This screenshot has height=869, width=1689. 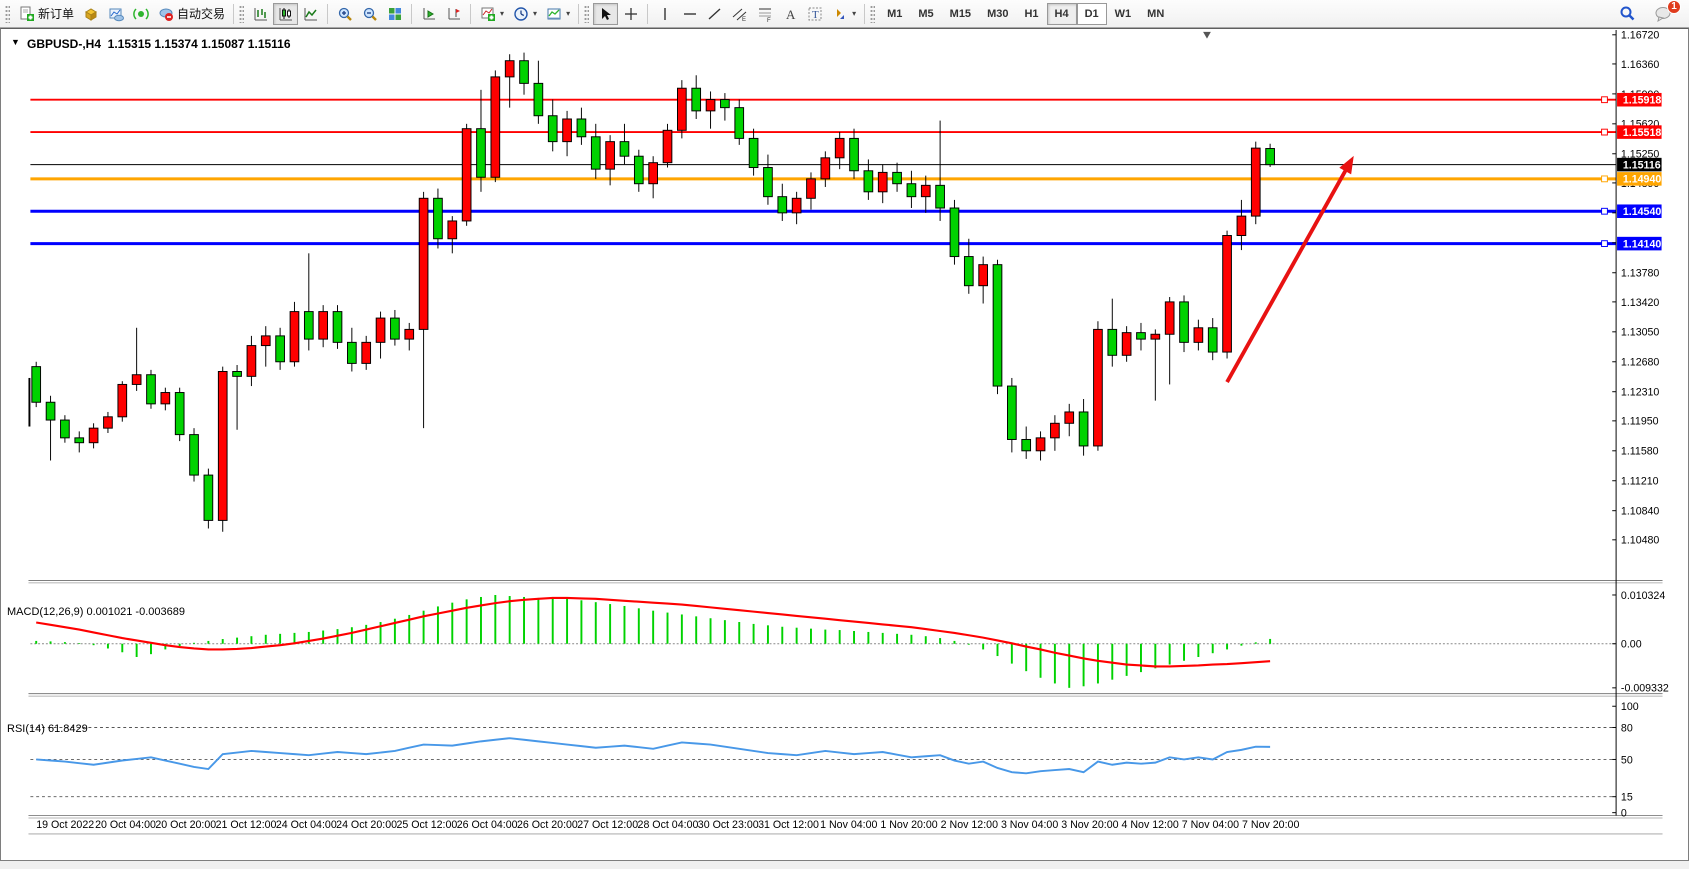 I want to click on horizontal-line-button, so click(x=689, y=14).